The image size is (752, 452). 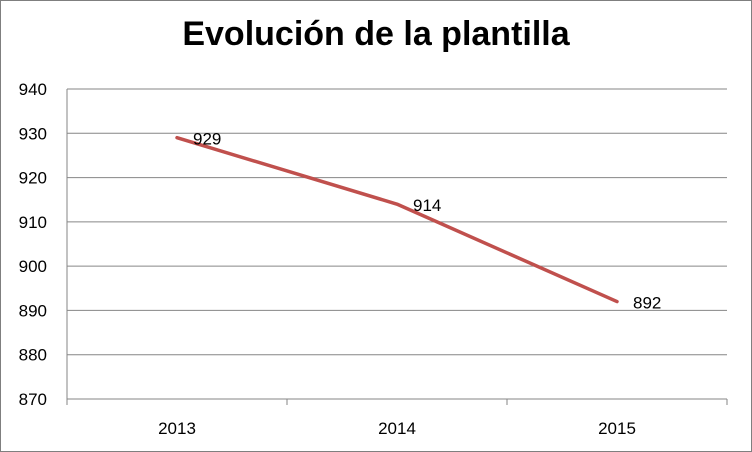 What do you see at coordinates (617, 428) in the screenshot?
I see `x-tick-label: 2015` at bounding box center [617, 428].